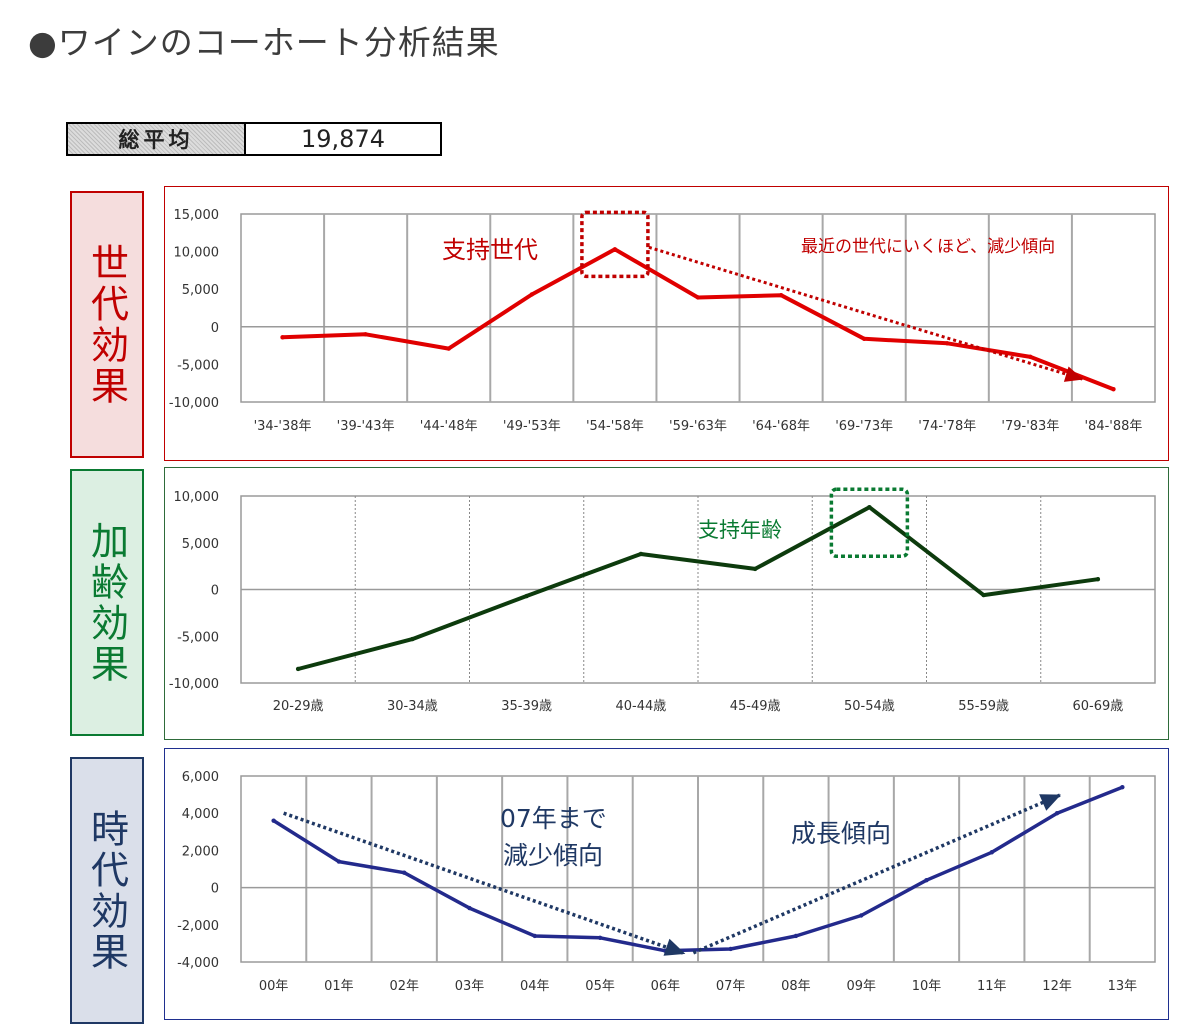 This screenshot has height=1030, width=1183. What do you see at coordinates (698, 426) in the screenshot?
I see `x-tick-label-generation-5: '59-'63年` at bounding box center [698, 426].